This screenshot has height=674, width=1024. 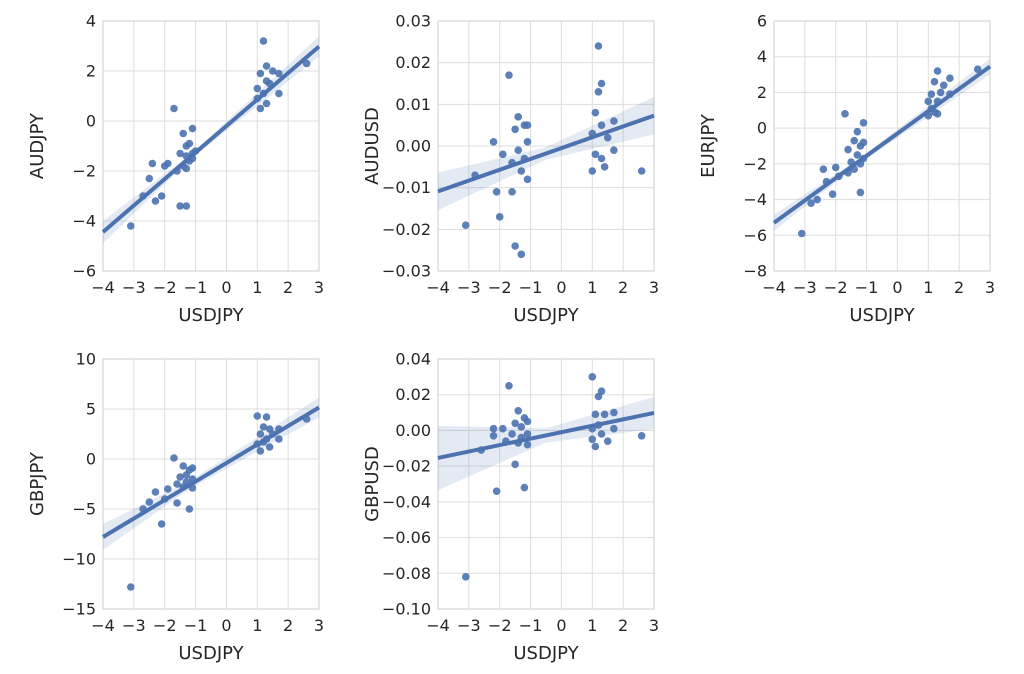 What do you see at coordinates (762, 128) in the screenshot?
I see `y-tick-label: 0` at bounding box center [762, 128].